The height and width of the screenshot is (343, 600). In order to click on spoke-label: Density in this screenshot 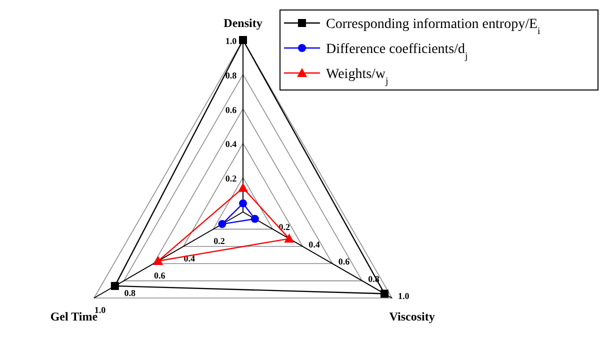, I will do `click(243, 23)`.